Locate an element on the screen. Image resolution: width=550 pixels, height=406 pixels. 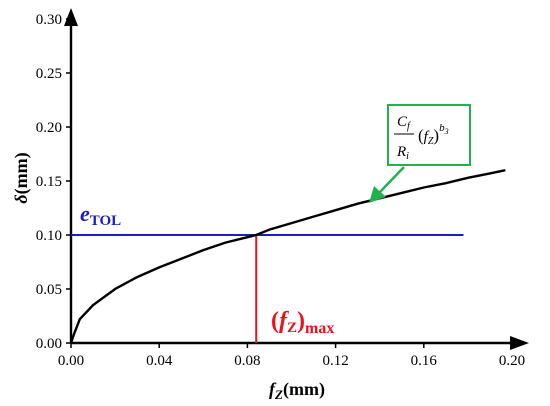
x-tick-label: 0.04 is located at coordinates (159, 361).